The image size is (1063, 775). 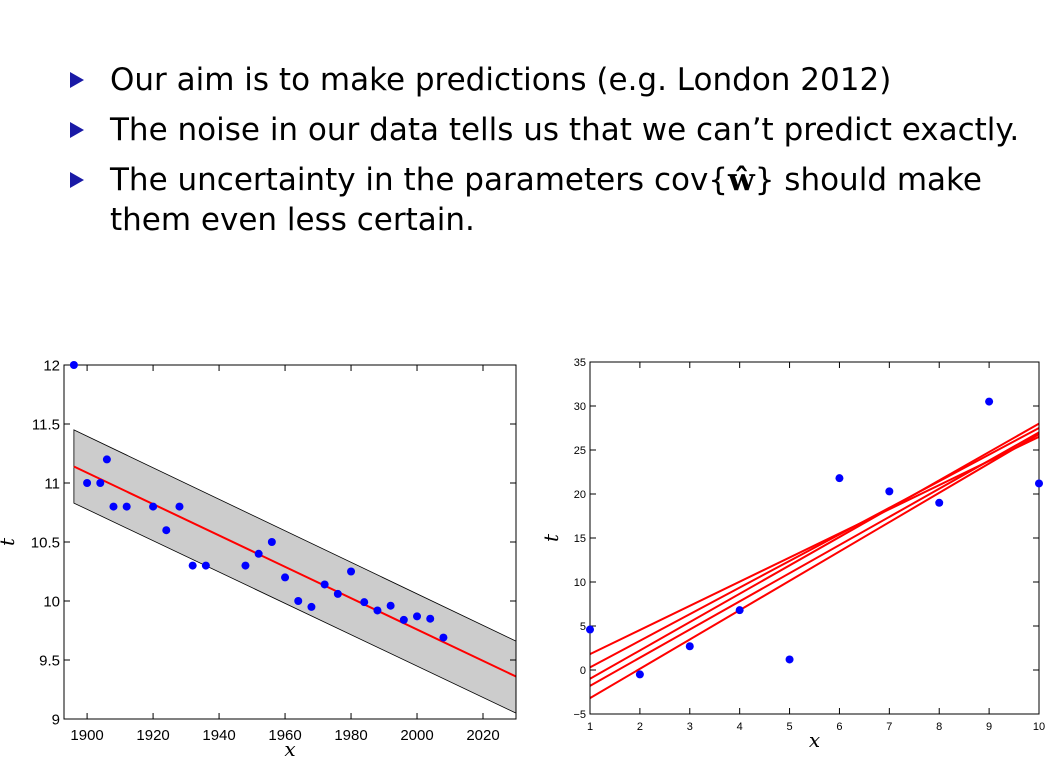 What do you see at coordinates (52, 483) in the screenshot?
I see `y-tick-label: 11` at bounding box center [52, 483].